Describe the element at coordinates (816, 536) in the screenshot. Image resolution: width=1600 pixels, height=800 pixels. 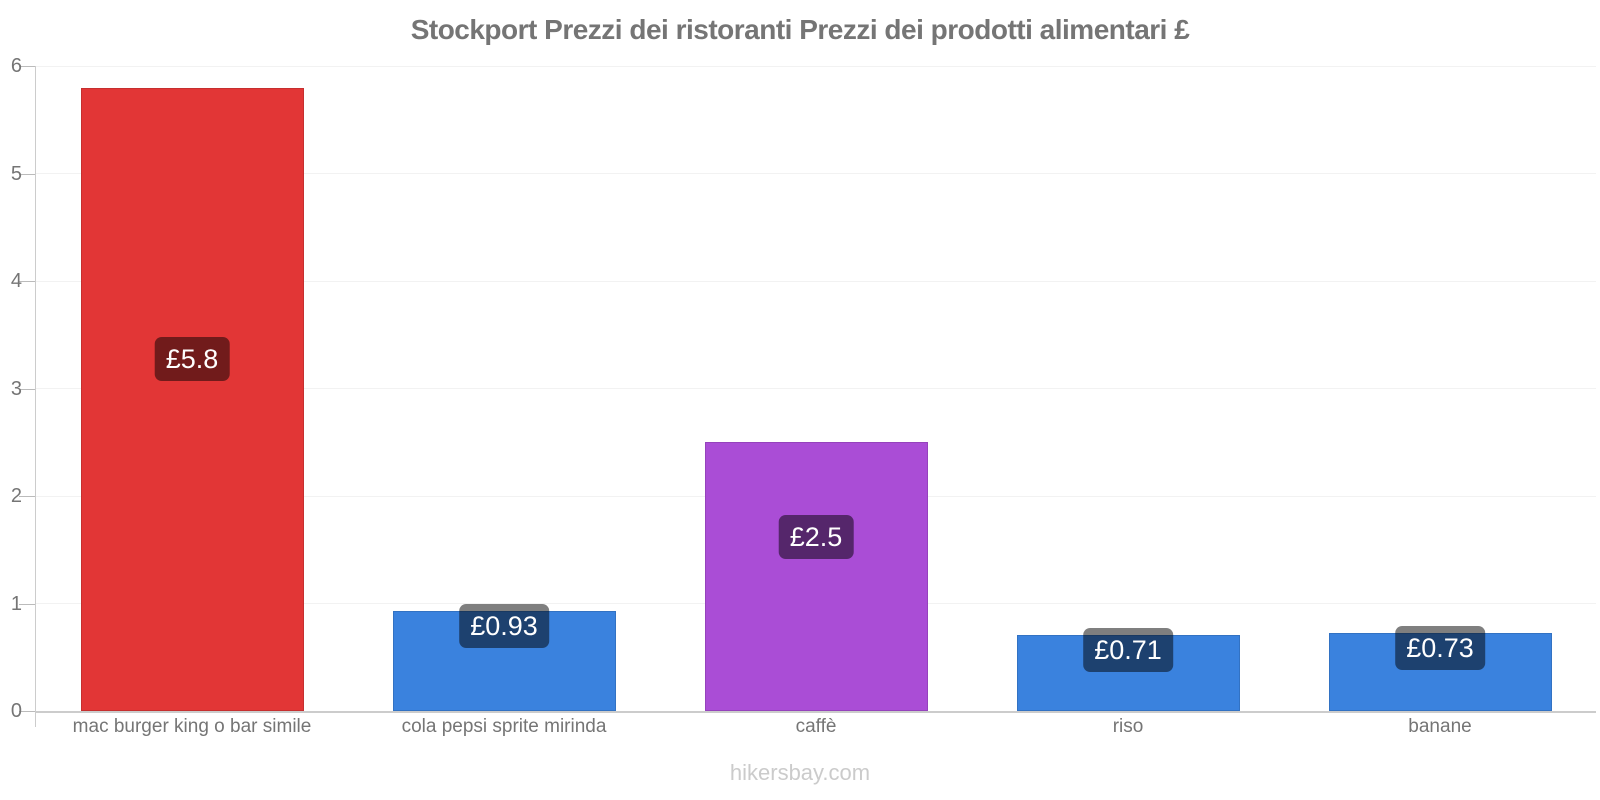
I see `bar-value-label: £2.5` at that location.